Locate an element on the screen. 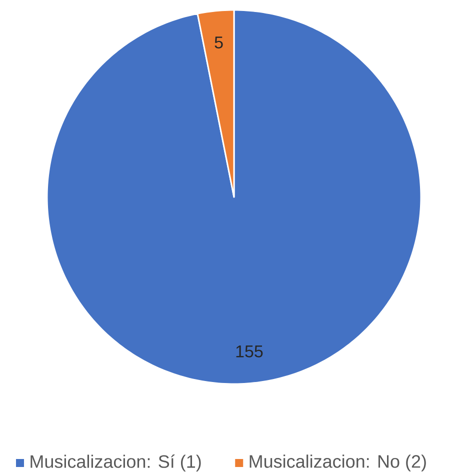 The height and width of the screenshot is (475, 468). data-label: 5 is located at coordinates (218, 42).